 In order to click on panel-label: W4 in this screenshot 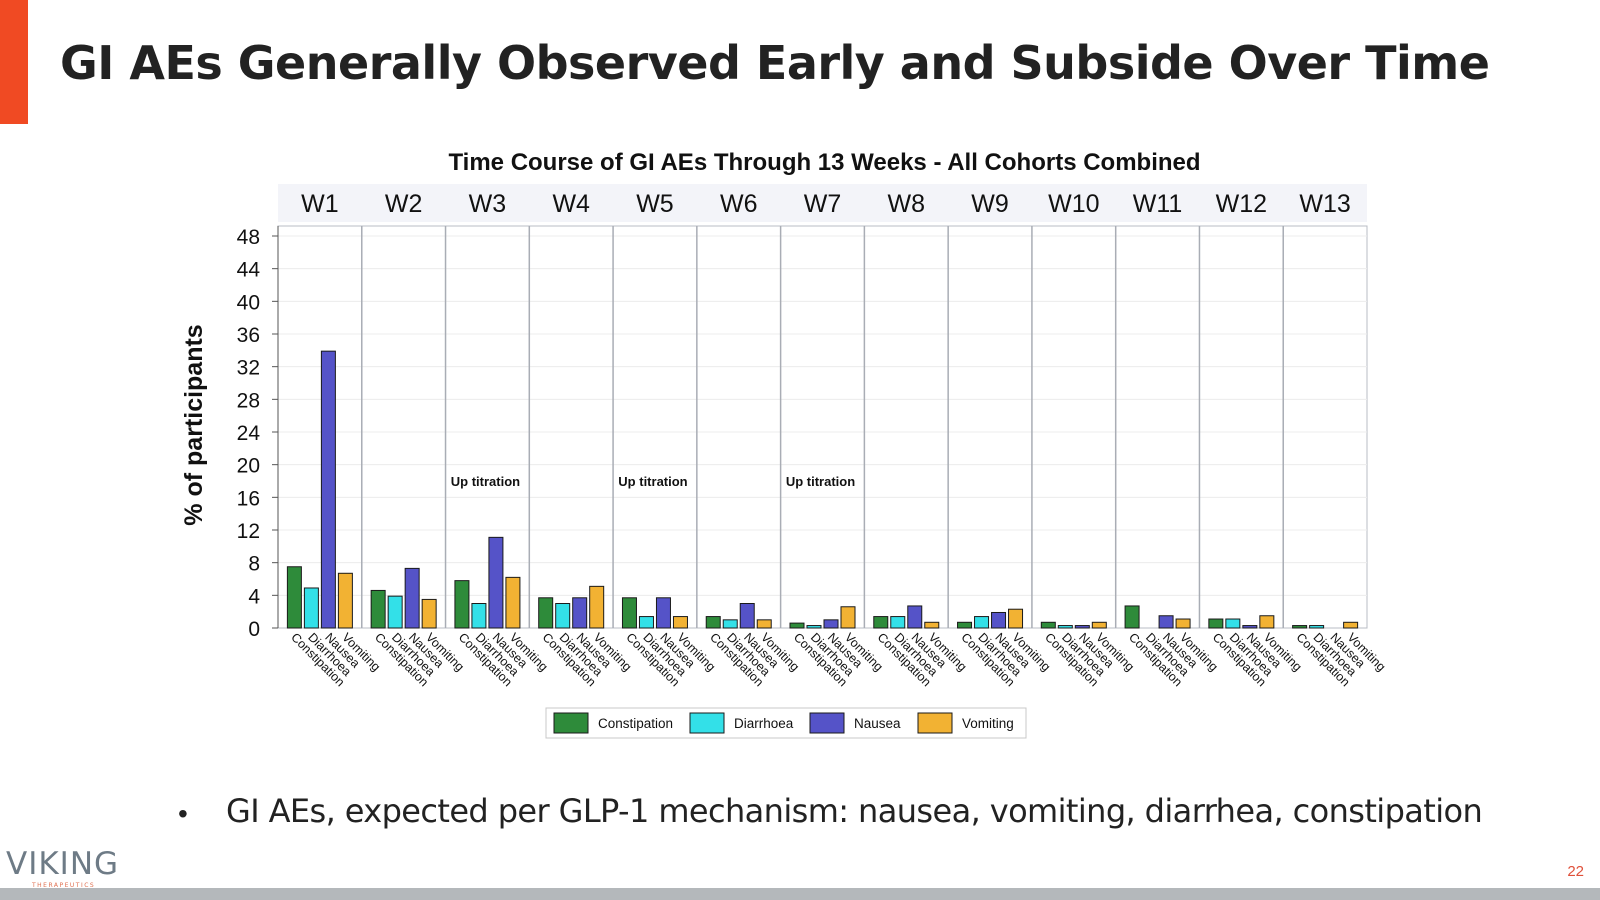, I will do `click(571, 204)`.